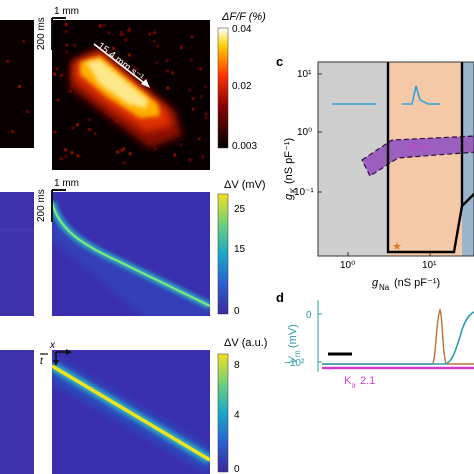 Image resolution: width=474 pixels, height=474 pixels. Describe the element at coordinates (347, 265) in the screenshot. I see `c-xtick-0: 10⁰` at that location.